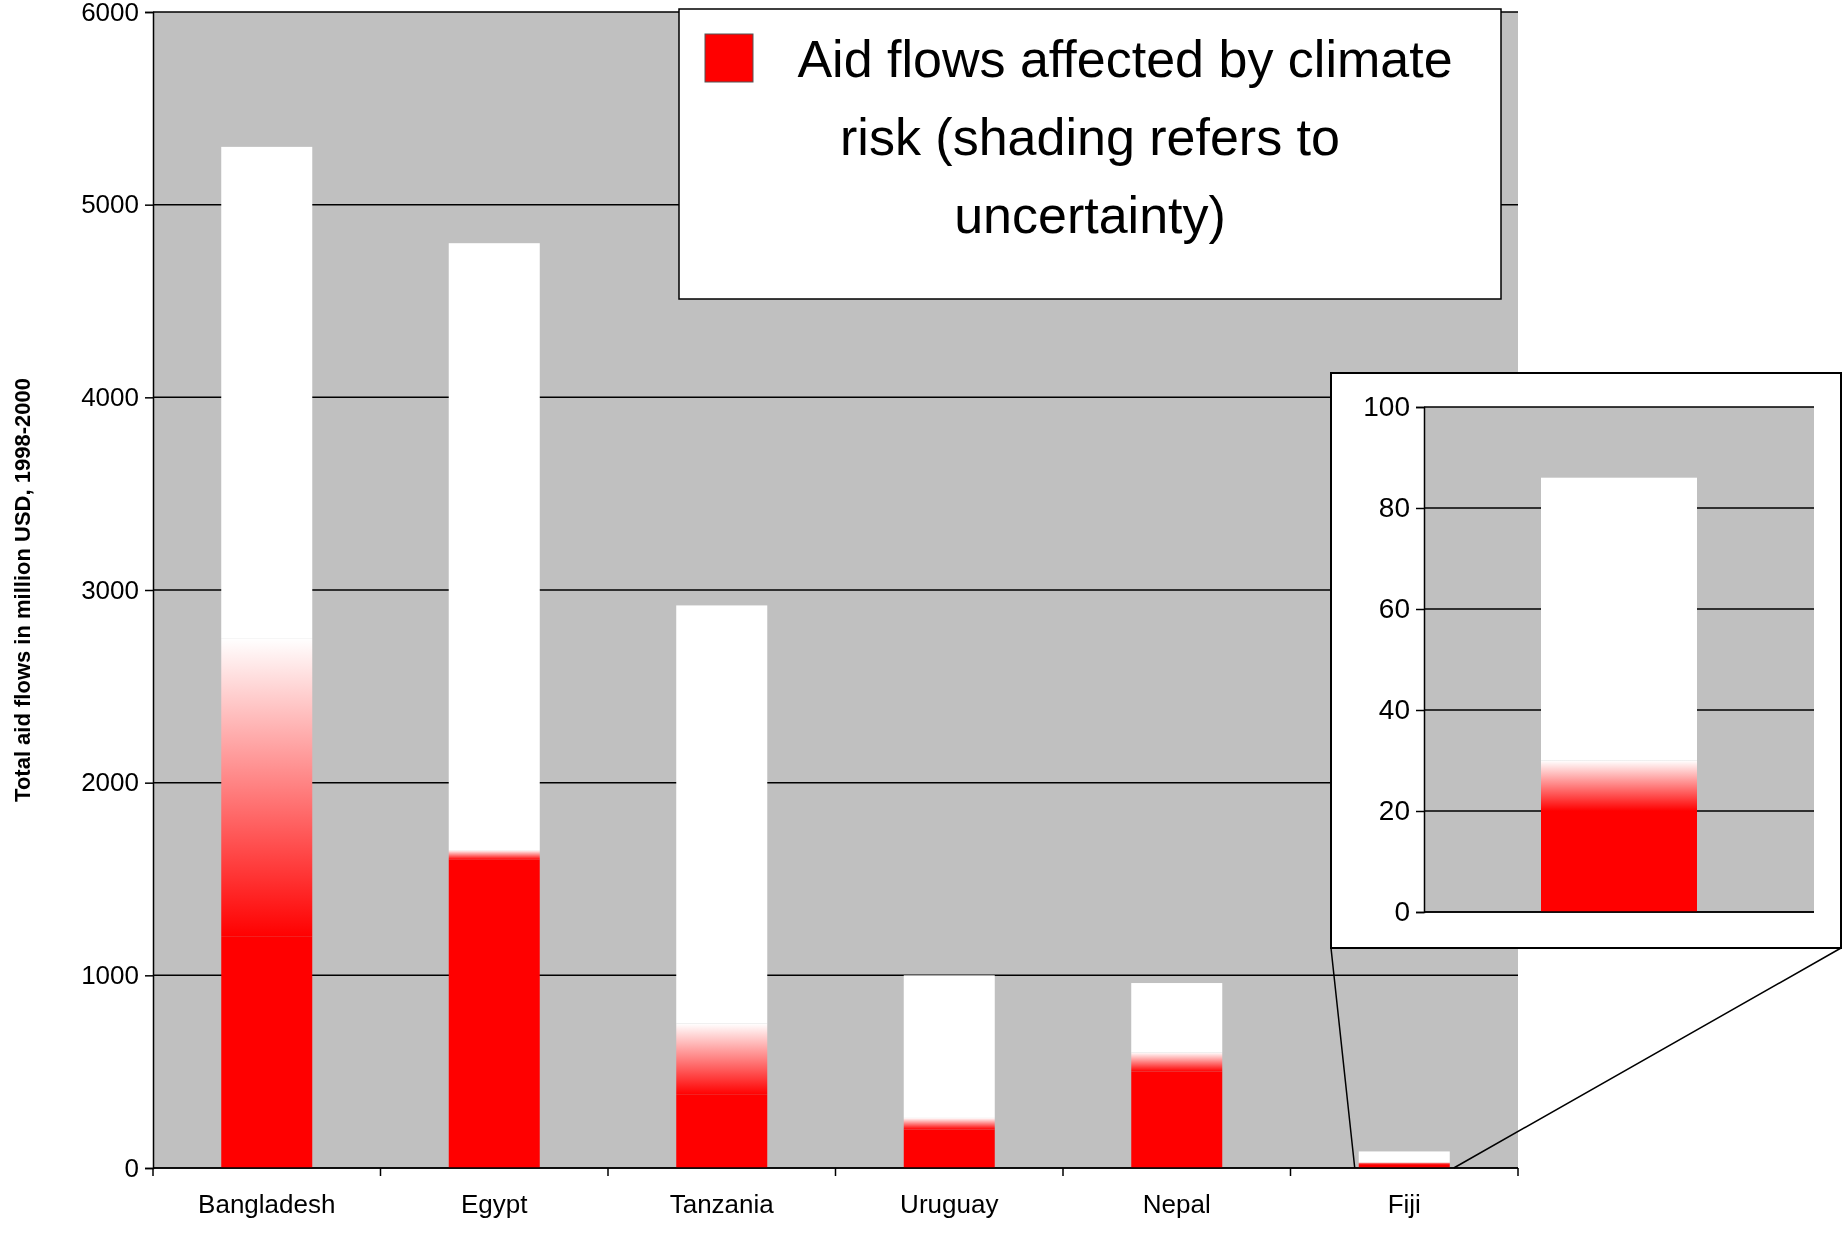 The height and width of the screenshot is (1240, 1845). I want to click on x-tick-label: Uruguay, so click(949, 1204).